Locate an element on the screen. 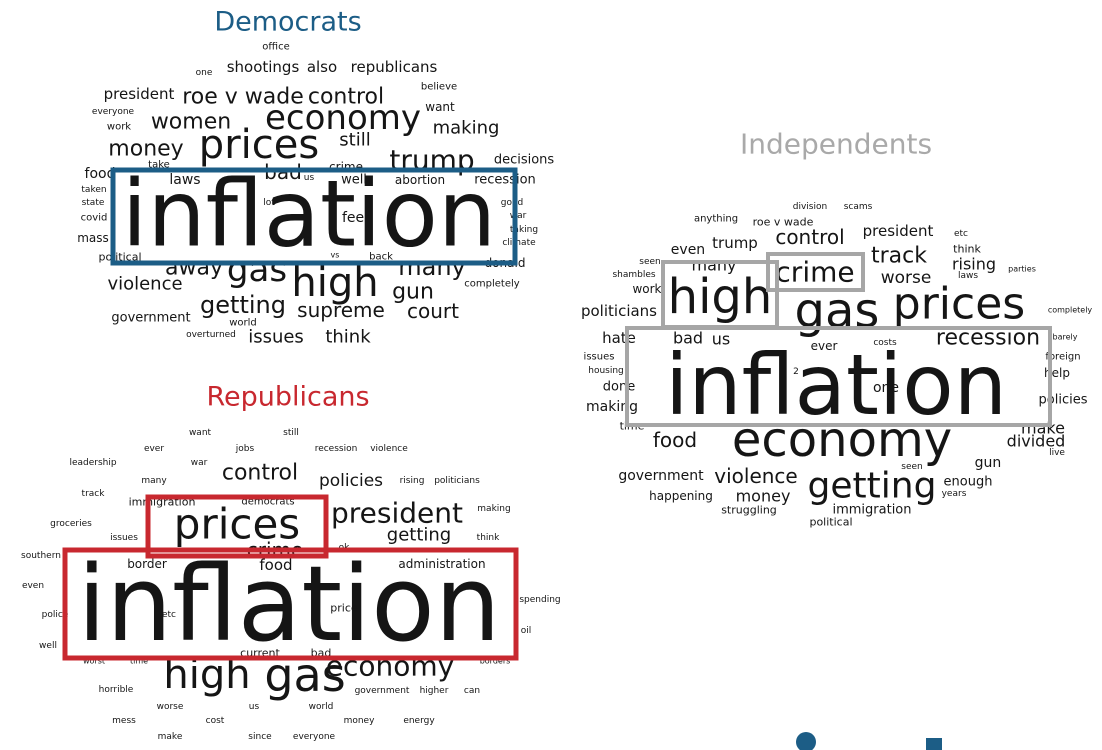 This screenshot has width=1102, height=750. cloud-word: divided is located at coordinates (1036, 441).